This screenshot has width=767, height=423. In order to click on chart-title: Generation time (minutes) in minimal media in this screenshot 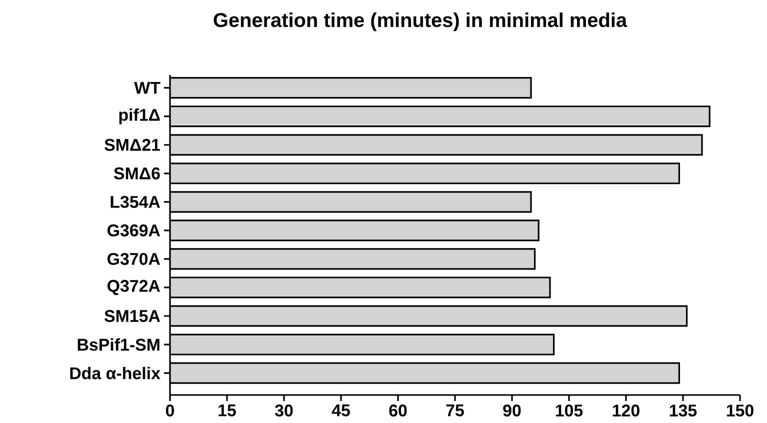, I will do `click(421, 22)`.